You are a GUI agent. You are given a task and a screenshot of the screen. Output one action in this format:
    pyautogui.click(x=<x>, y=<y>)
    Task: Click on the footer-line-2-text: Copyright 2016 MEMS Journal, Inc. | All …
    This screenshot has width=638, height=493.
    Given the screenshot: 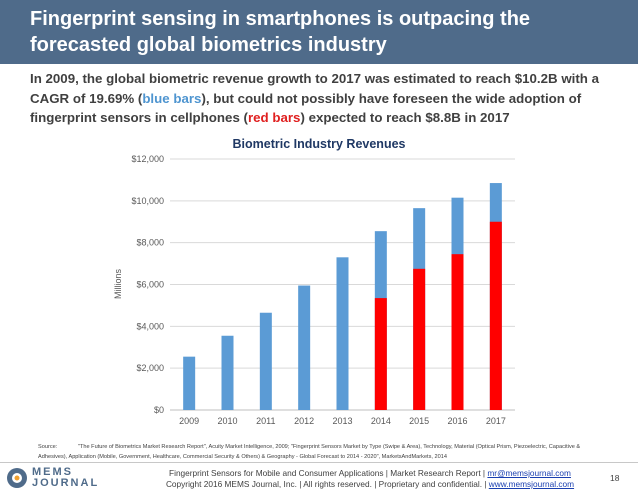 What is the action you would take?
    pyautogui.click(x=327, y=484)
    